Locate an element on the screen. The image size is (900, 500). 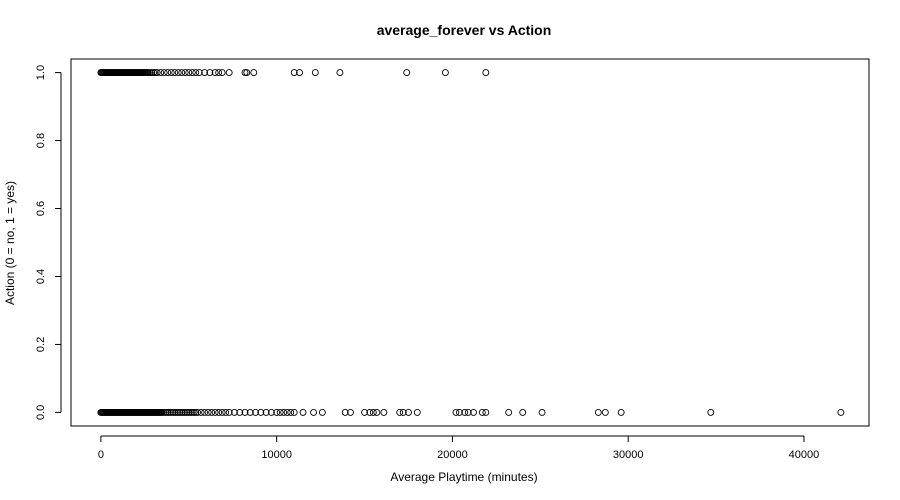
y-tick-label: 1.0 is located at coordinates (41, 72).